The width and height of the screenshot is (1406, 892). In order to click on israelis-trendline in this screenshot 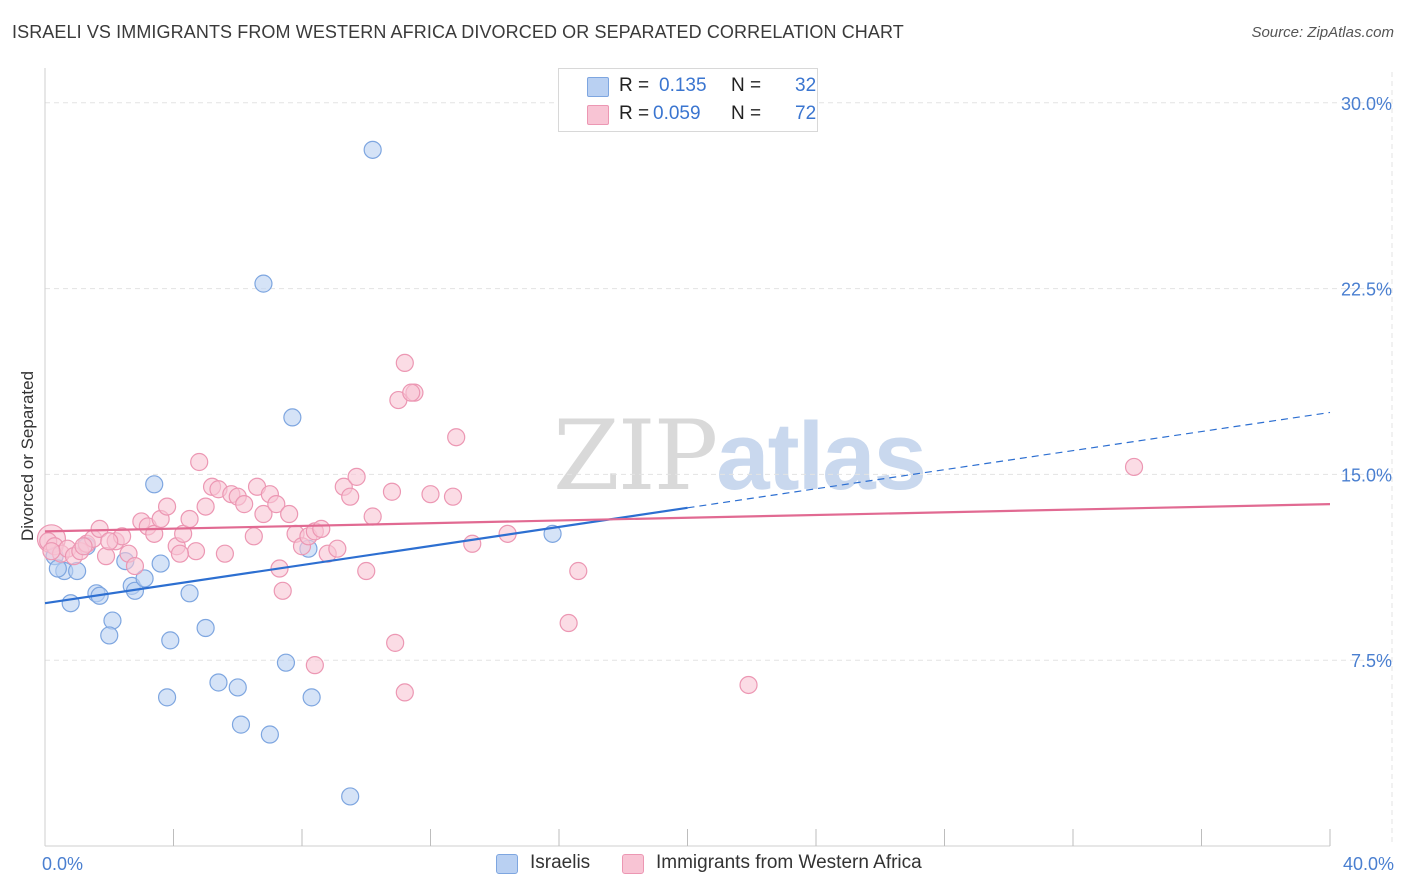, I will do `click(366, 555)`.